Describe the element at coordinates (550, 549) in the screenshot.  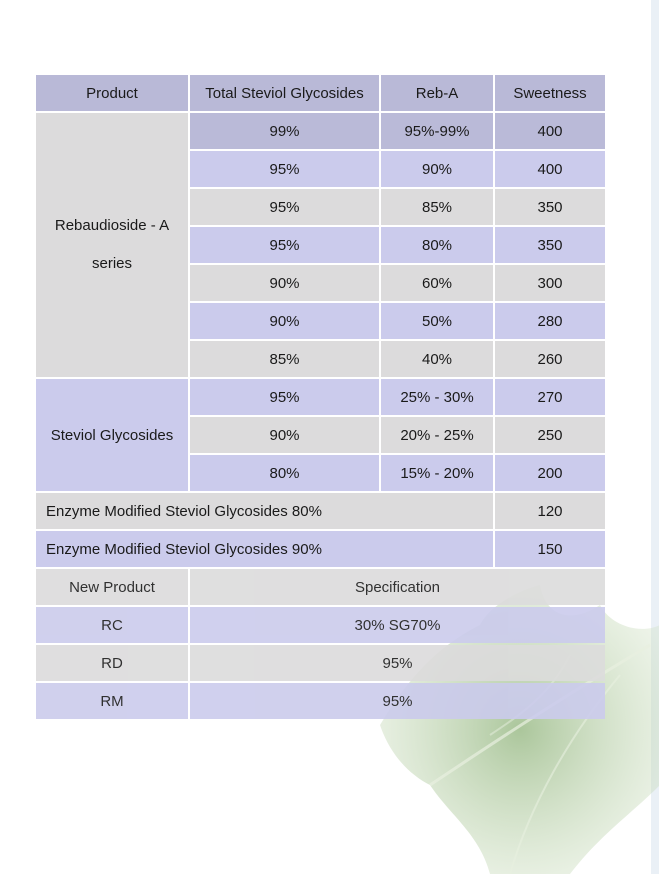
I see `cell-sweetness: 150` at that location.